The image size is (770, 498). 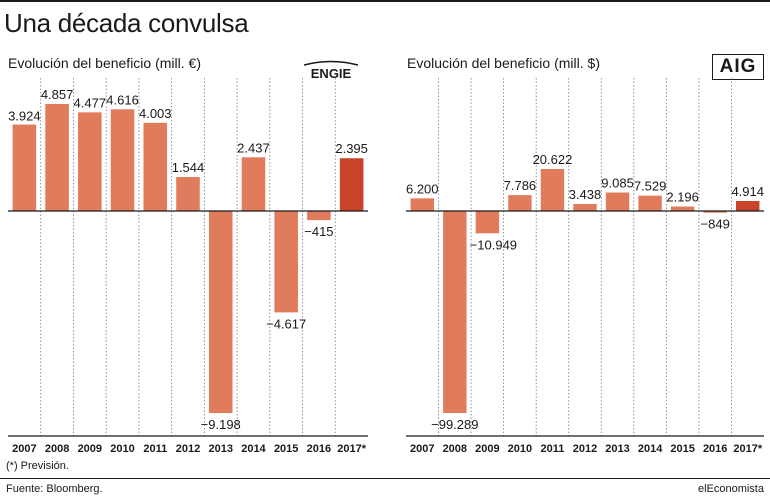 What do you see at coordinates (318, 231) in the screenshot?
I see `value-label-2016: −415` at bounding box center [318, 231].